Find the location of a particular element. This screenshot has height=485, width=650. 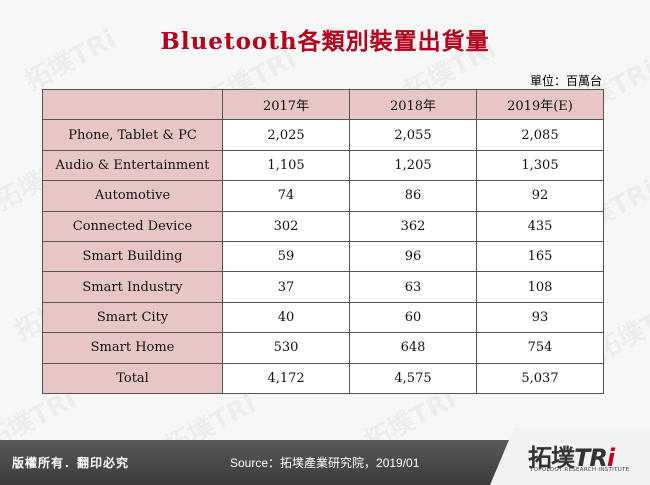

cell-value: 435 is located at coordinates (540, 226).